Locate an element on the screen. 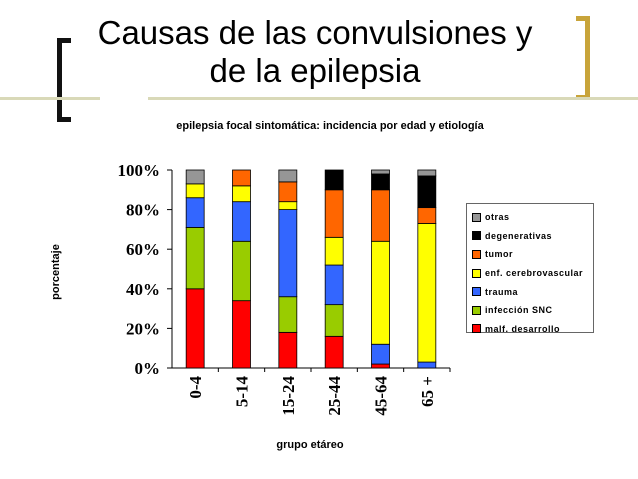  legend-item: trauma is located at coordinates (530, 291).